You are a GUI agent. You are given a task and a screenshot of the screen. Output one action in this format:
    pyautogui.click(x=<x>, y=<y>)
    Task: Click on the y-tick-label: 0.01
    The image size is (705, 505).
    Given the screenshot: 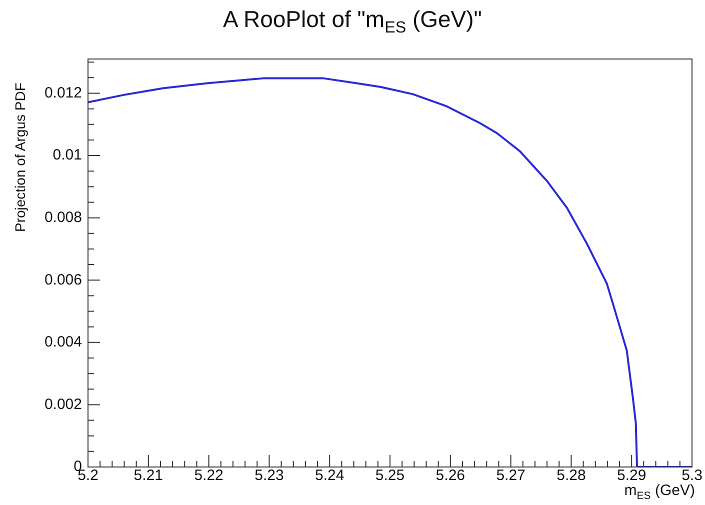 What is the action you would take?
    pyautogui.click(x=67, y=155)
    